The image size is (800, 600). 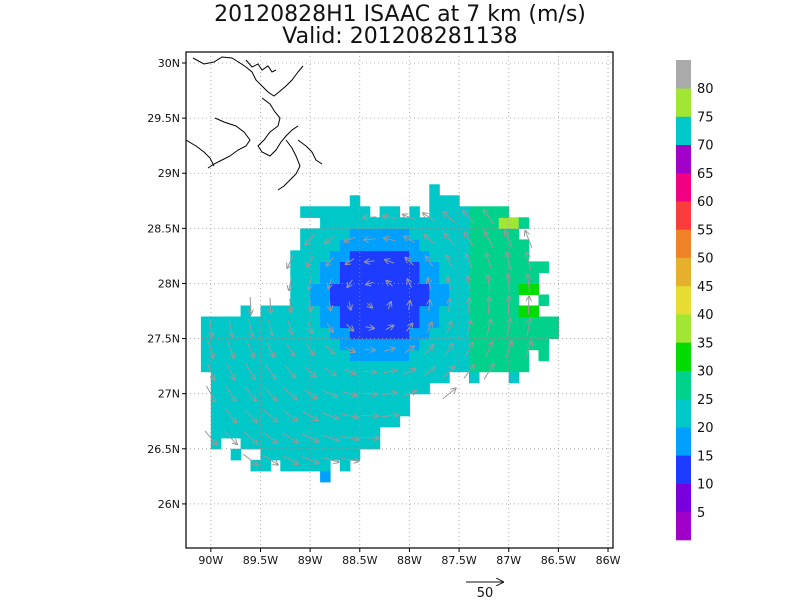 What do you see at coordinates (163, 118) in the screenshot?
I see `latitude-label: 29.5N` at bounding box center [163, 118].